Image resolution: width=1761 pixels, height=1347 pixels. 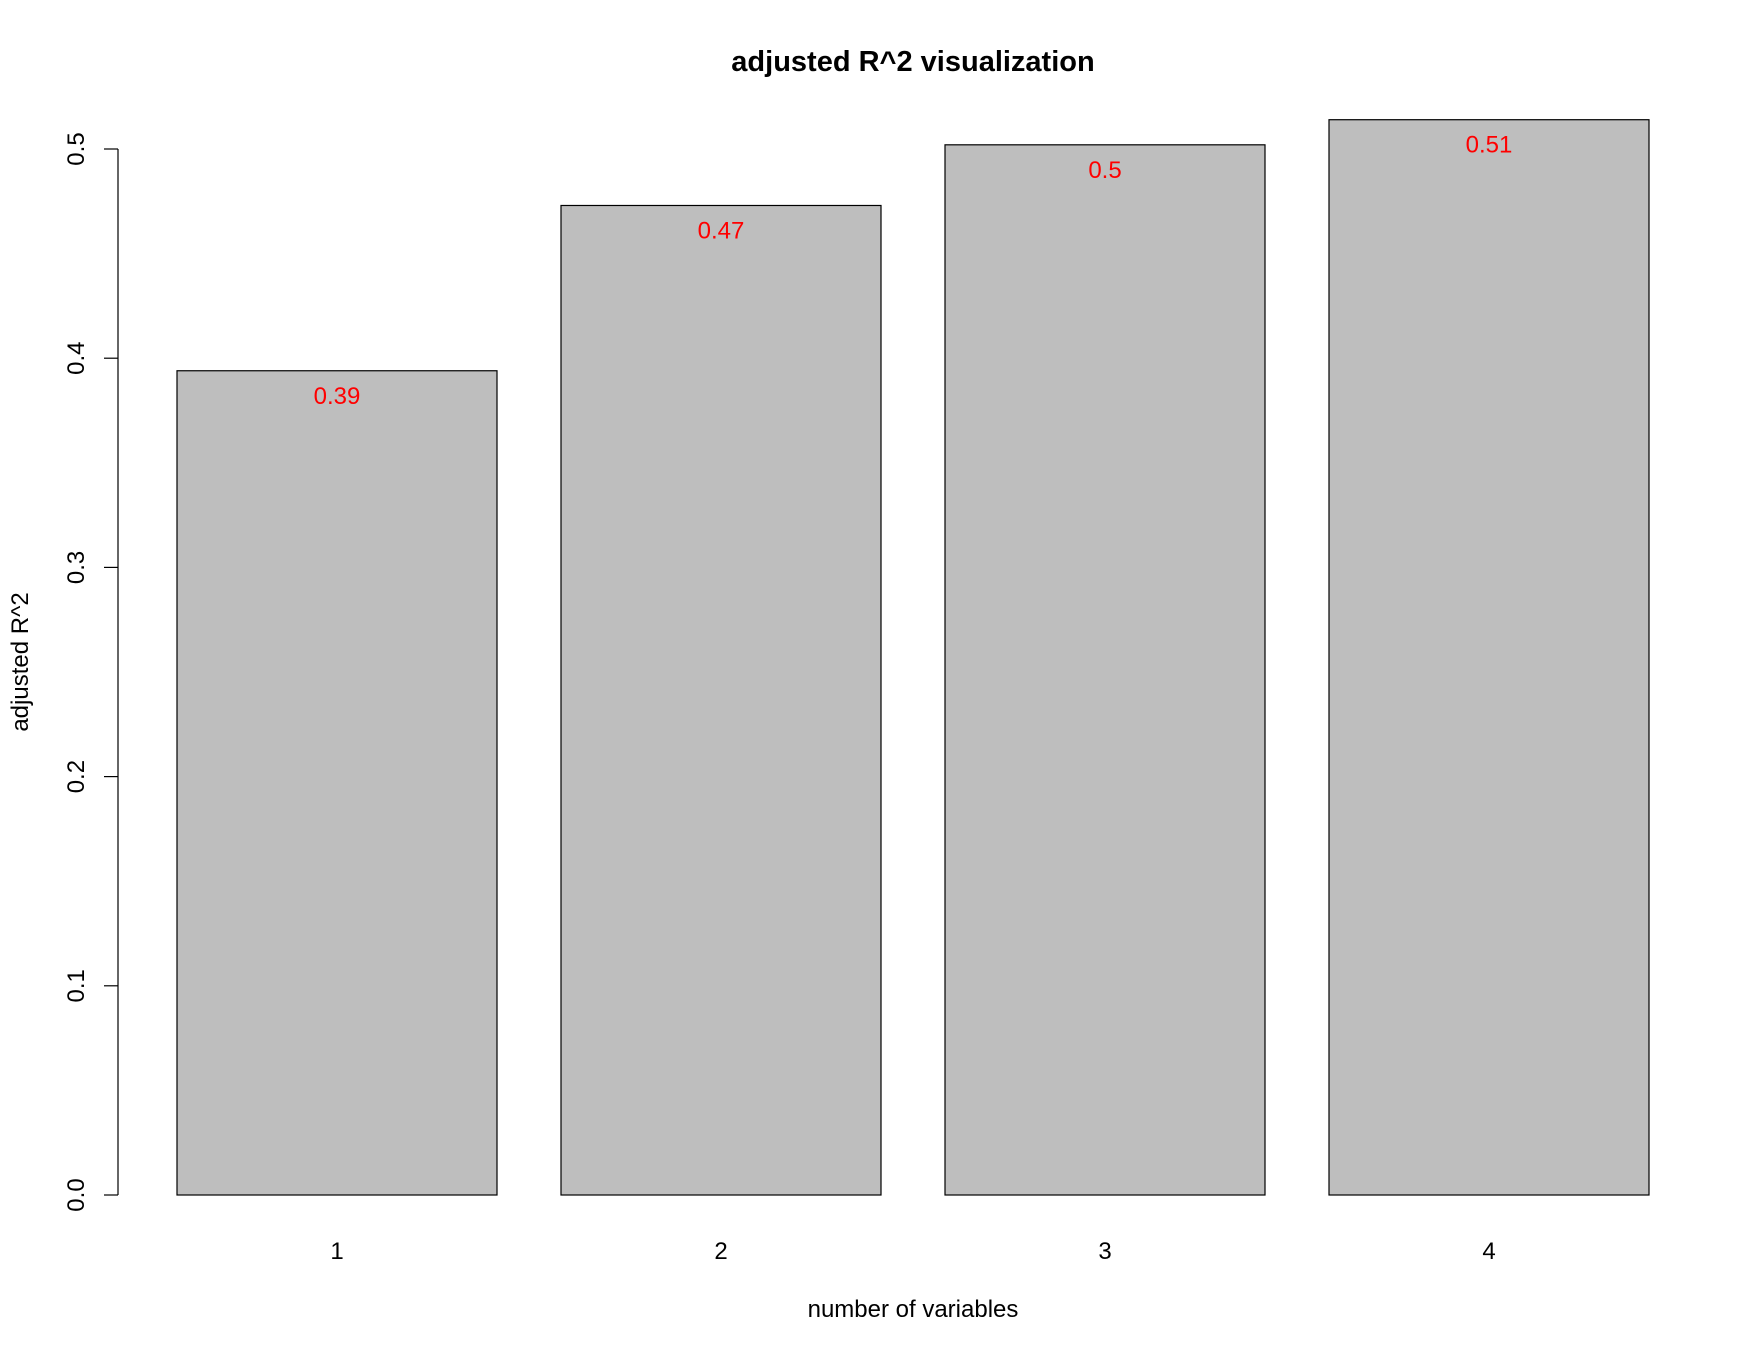 I want to click on data-label-4: 0.51, so click(x=1489, y=145).